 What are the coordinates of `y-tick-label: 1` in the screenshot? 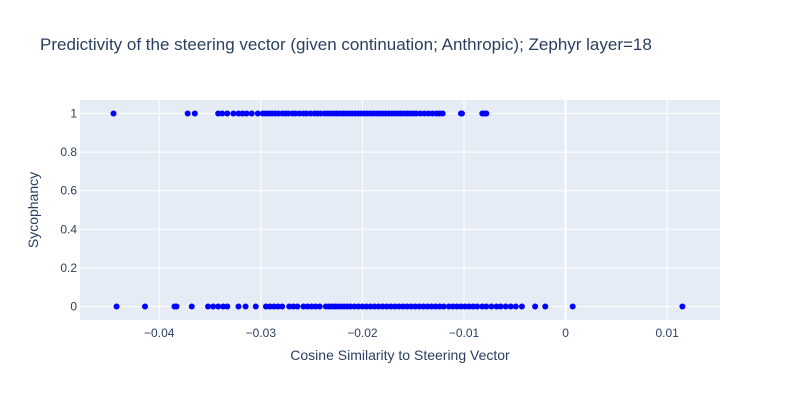 It's located at (73, 114).